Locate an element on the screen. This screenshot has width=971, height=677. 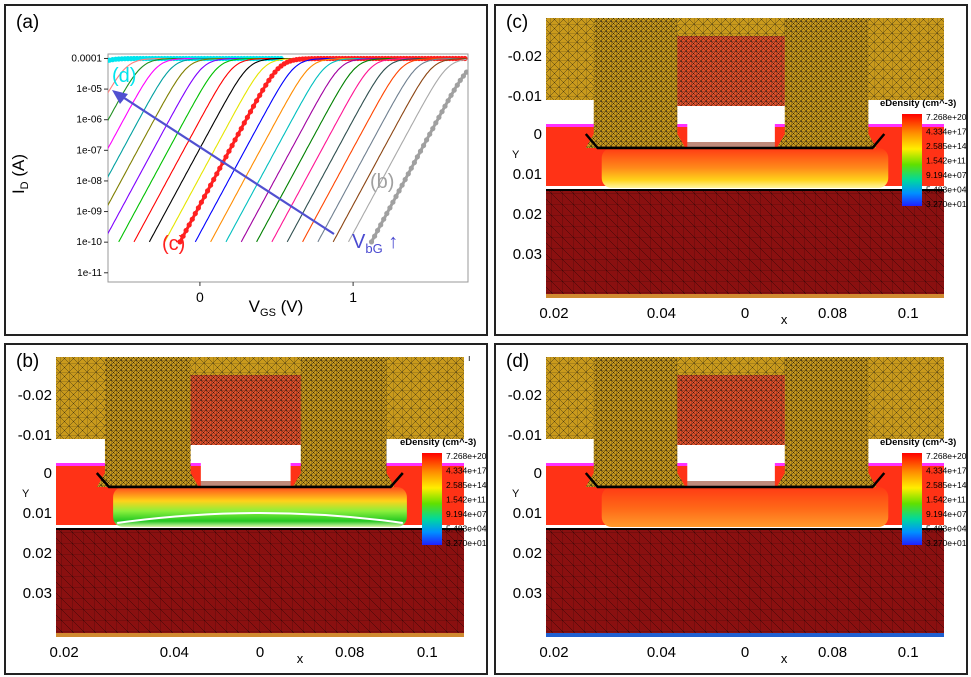
y-tick-label: -0.02 is located at coordinates (35, 395).